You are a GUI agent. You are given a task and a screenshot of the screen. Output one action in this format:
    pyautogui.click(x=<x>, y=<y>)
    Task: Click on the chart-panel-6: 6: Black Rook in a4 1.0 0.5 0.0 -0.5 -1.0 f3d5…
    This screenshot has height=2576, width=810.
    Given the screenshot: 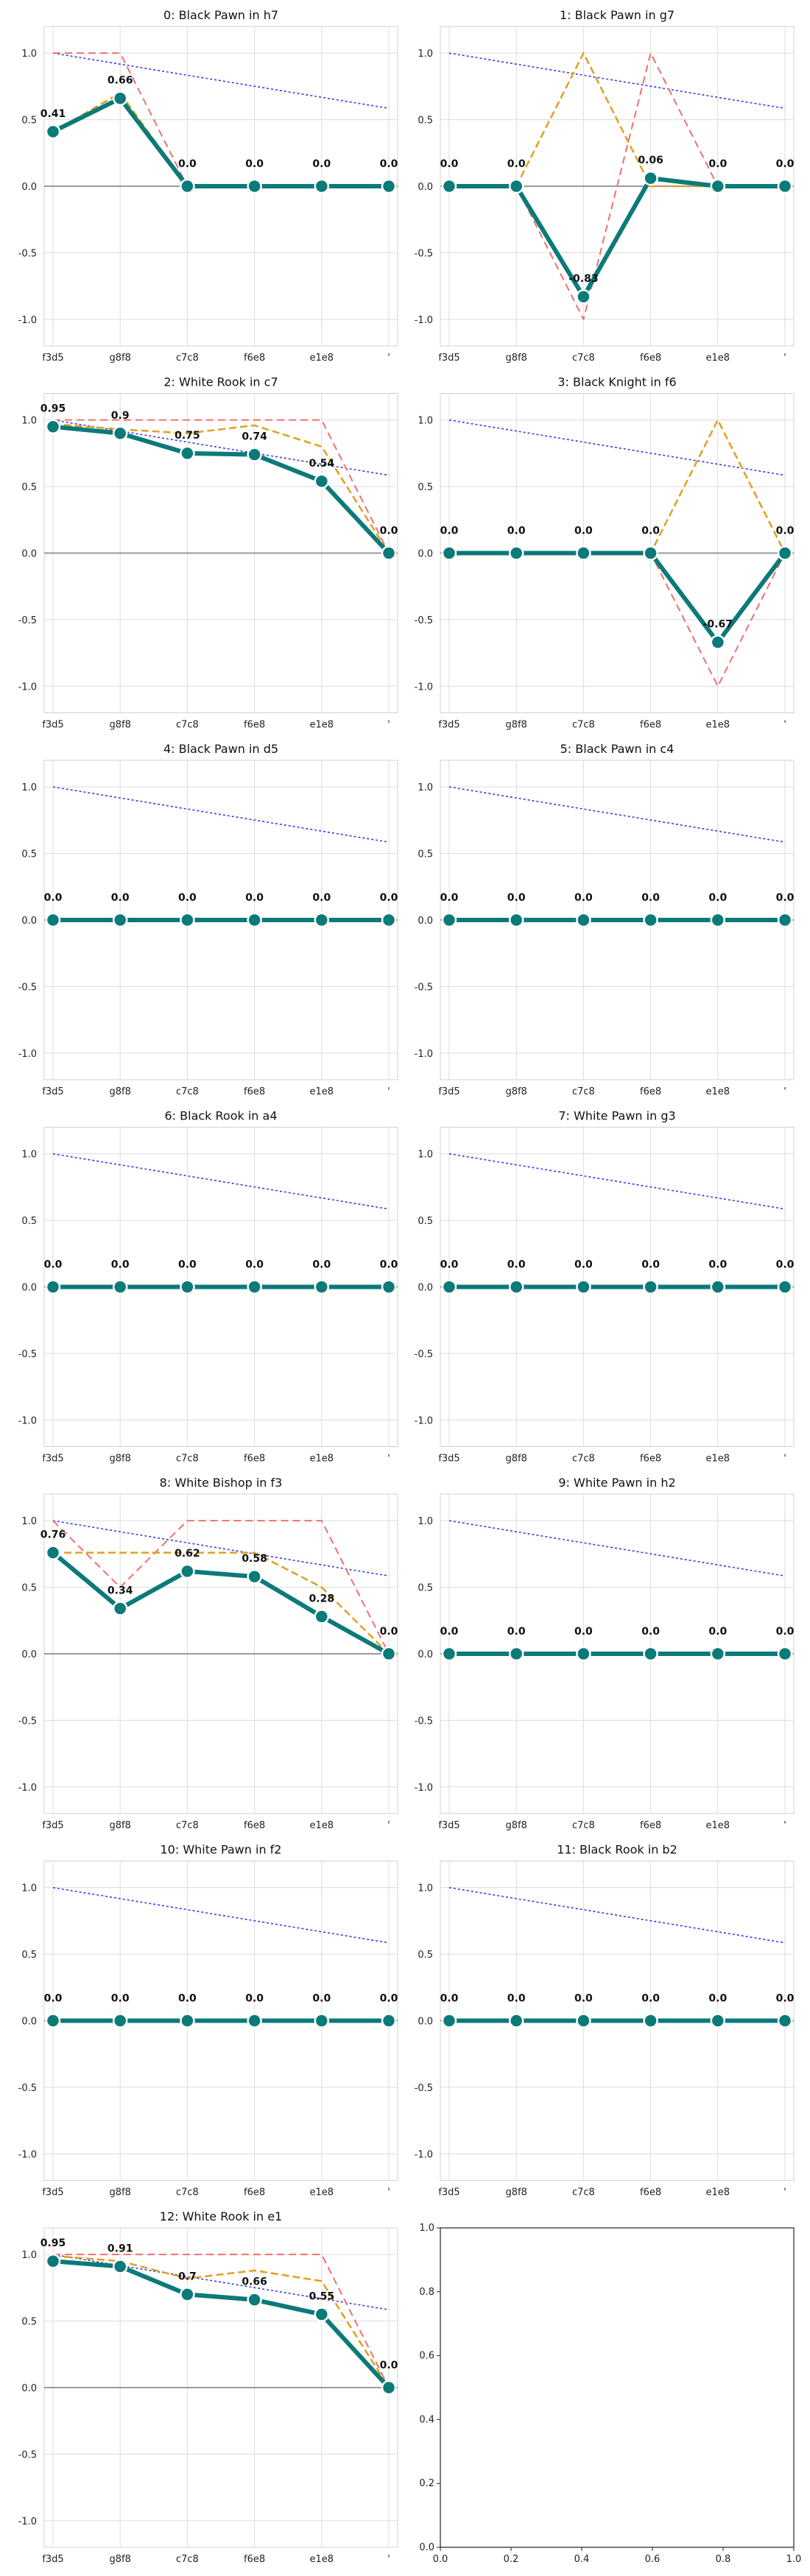 What is the action you would take?
    pyautogui.click(x=208, y=1287)
    